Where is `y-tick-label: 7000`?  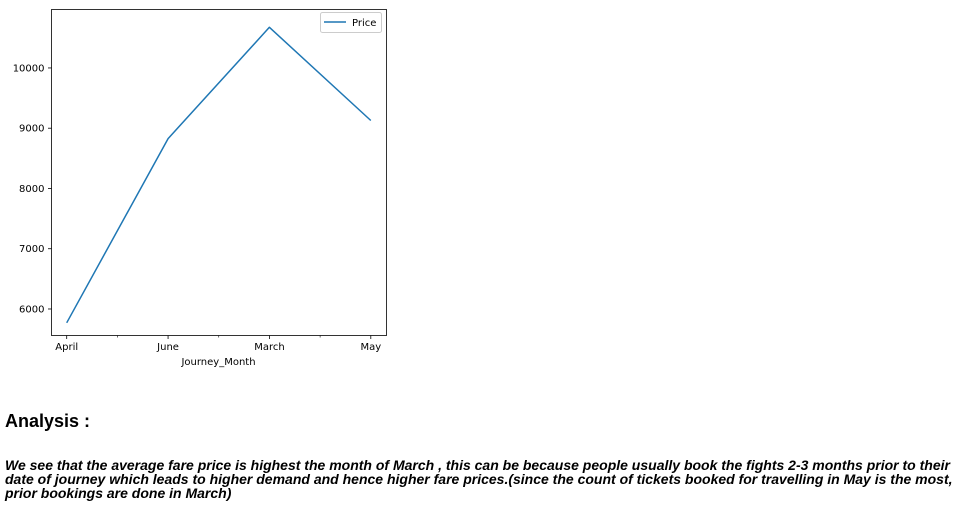 y-tick-label: 7000 is located at coordinates (31, 249).